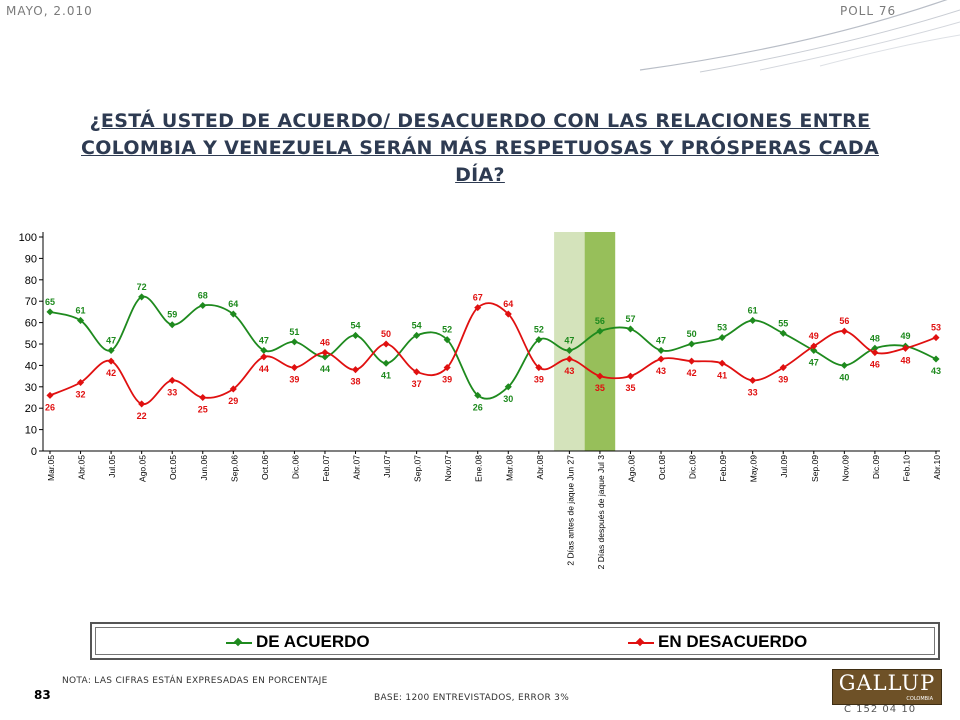 This screenshot has width=960, height=720. What do you see at coordinates (142, 416) in the screenshot?
I see `data-label: 22` at bounding box center [142, 416].